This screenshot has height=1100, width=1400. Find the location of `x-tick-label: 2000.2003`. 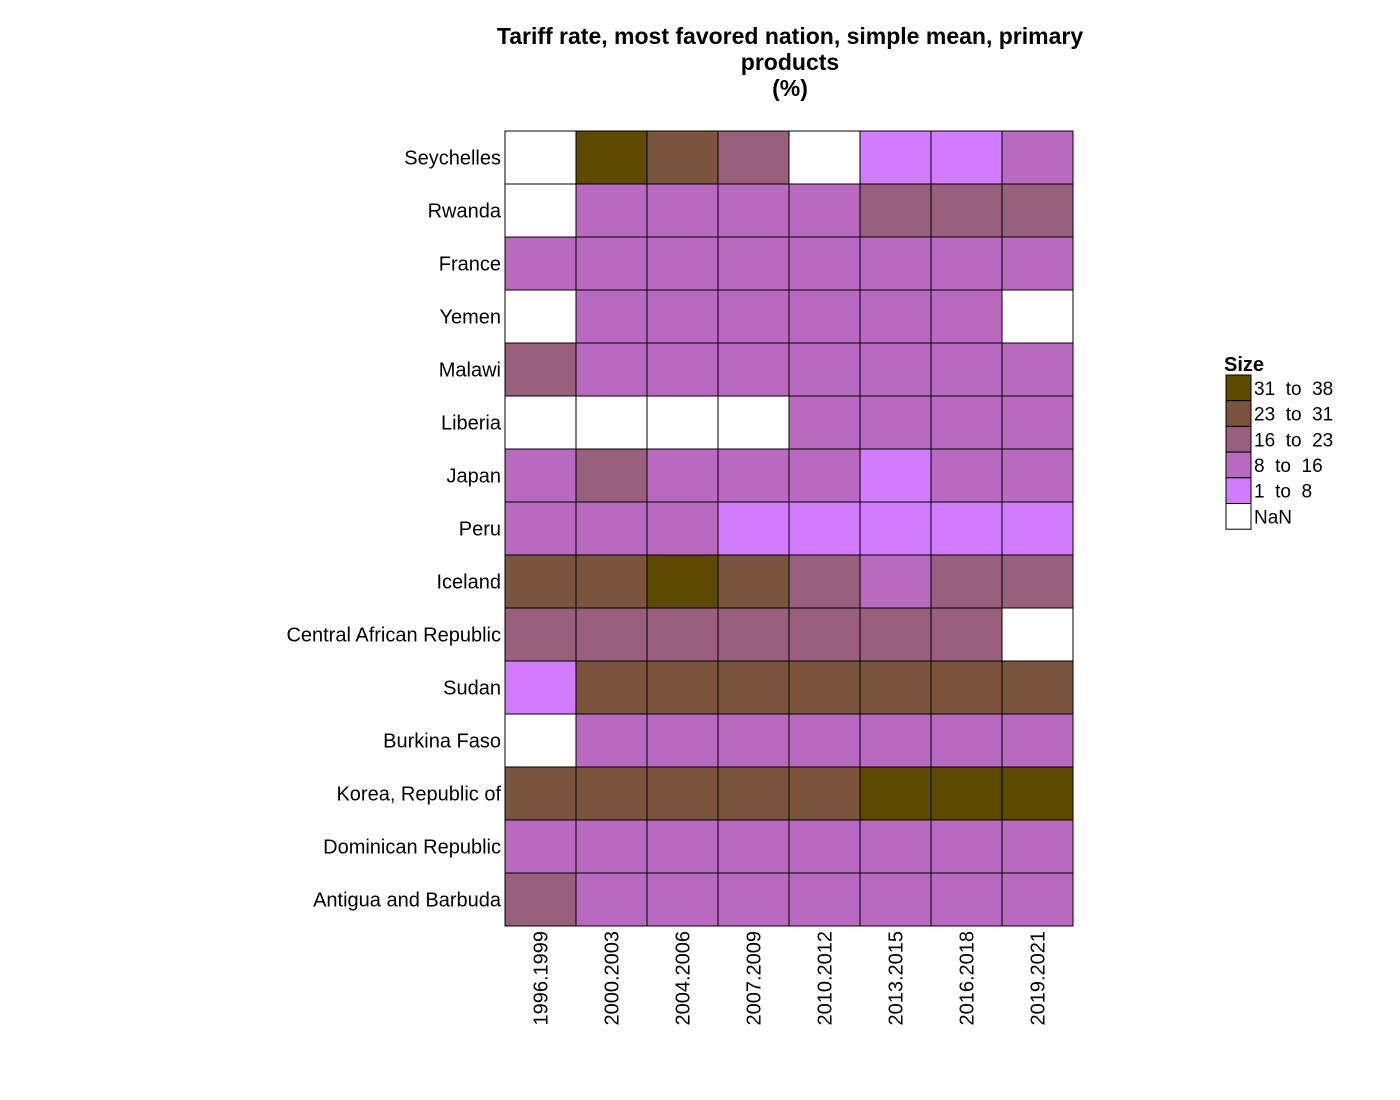

x-tick-label: 2000.2003 is located at coordinates (613, 978).